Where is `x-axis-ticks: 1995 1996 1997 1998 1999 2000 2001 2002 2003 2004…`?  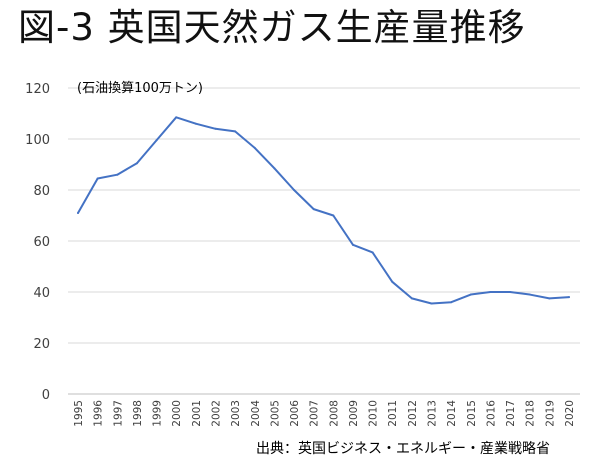
x-axis-ticks: 1995 1996 1997 1998 1999 2000 2001 2002 2003 2004… is located at coordinates (324, 413).